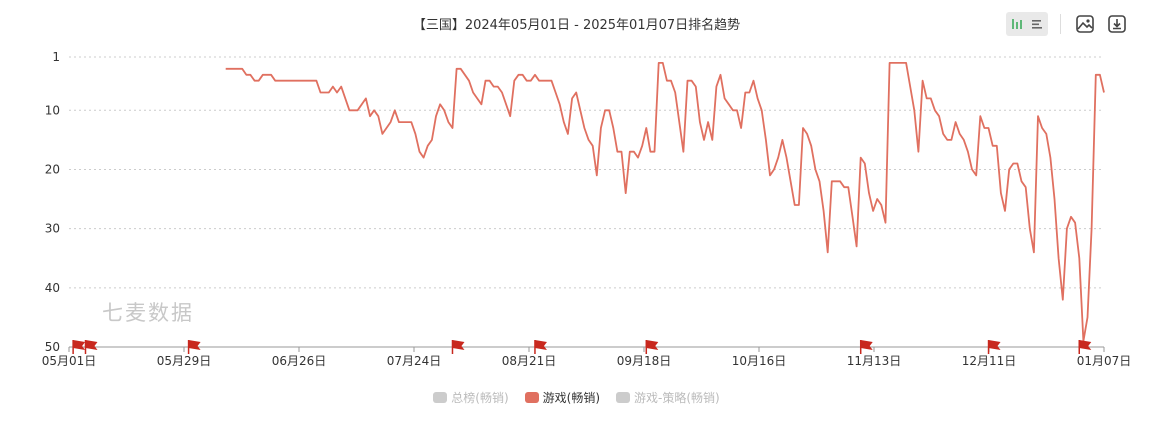  I want to click on y-tick-label: 30, so click(52, 229).